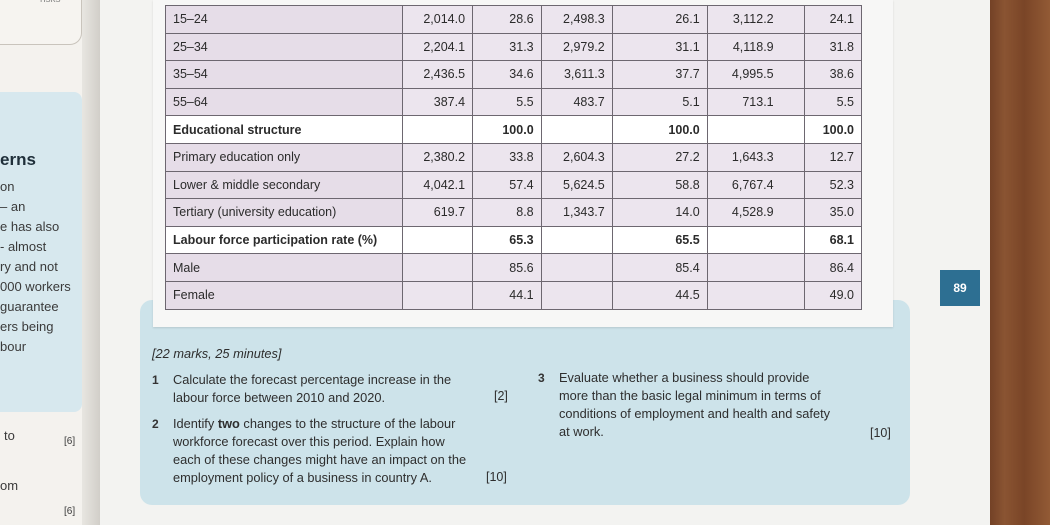 This screenshot has height=525, width=1050. Describe the element at coordinates (284, 74) in the screenshot. I see `table-row-label: 35–54` at that location.